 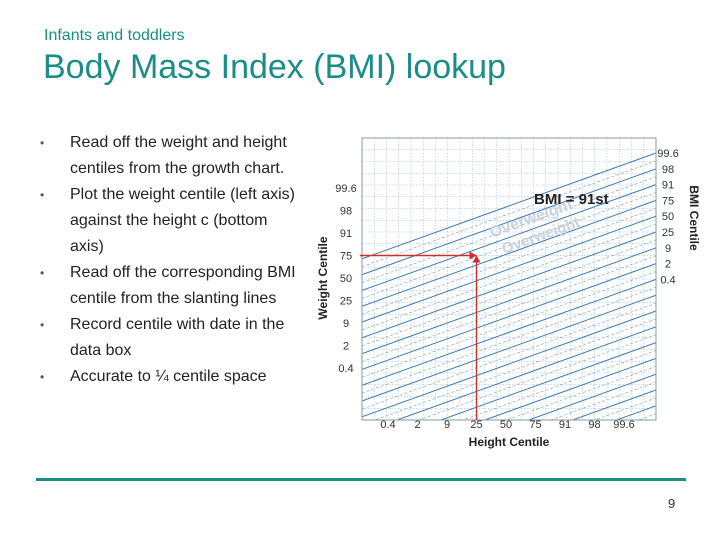 What do you see at coordinates (361, 479) in the screenshot?
I see `footer-rule` at bounding box center [361, 479].